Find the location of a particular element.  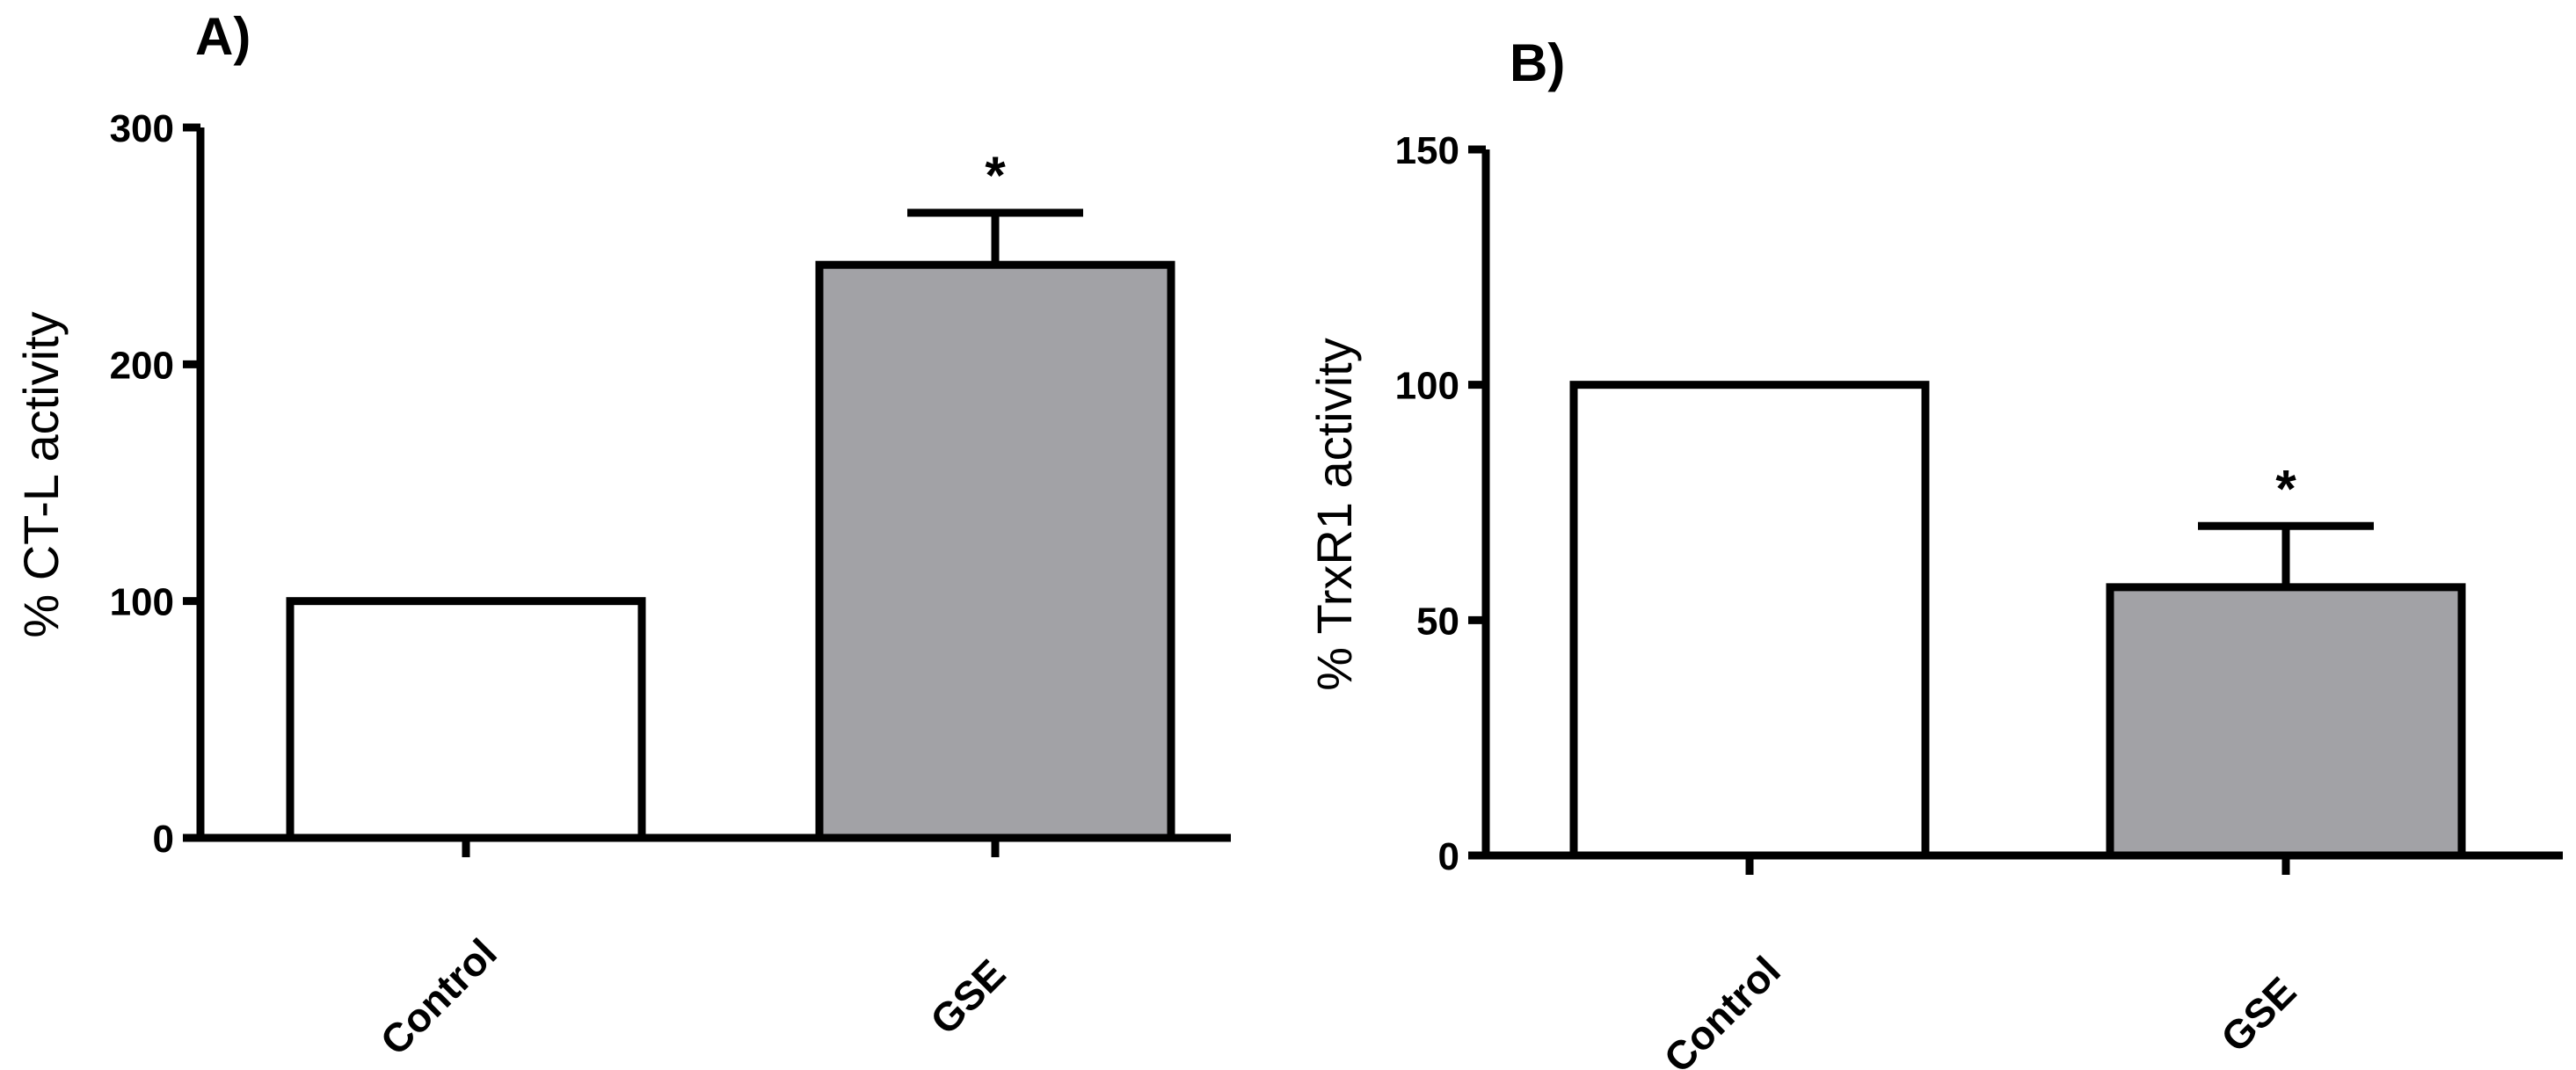

panel-a-y-tick-label: 0 is located at coordinates (163, 840).